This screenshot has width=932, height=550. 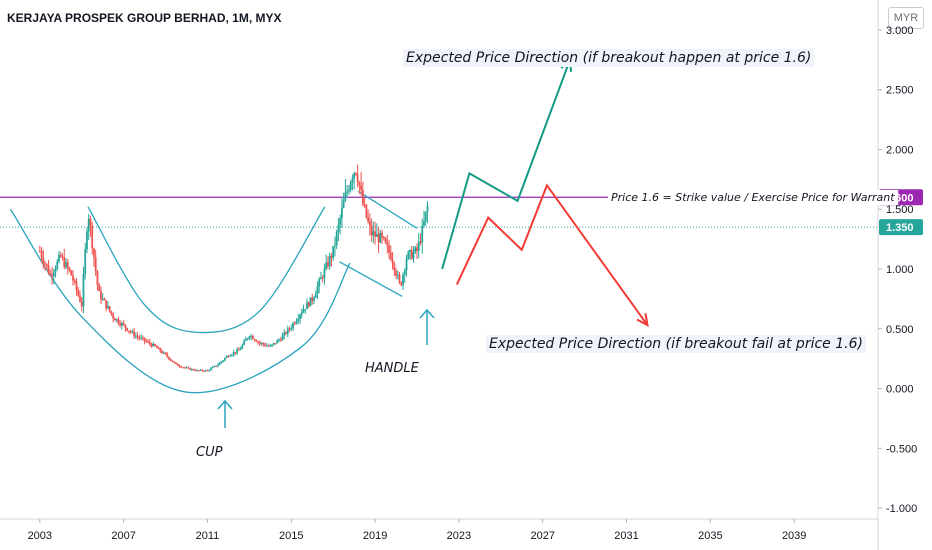 What do you see at coordinates (123, 536) in the screenshot?
I see `x-tick-label: 2007` at bounding box center [123, 536].